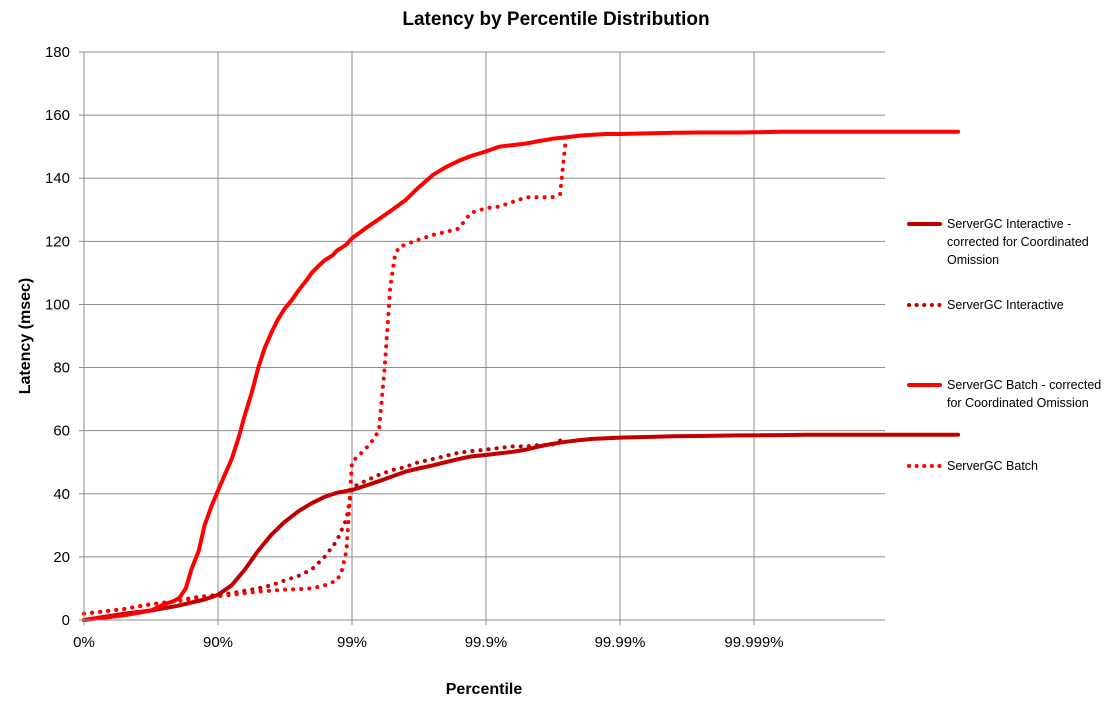  Describe the element at coordinates (555, 19) in the screenshot. I see `chart-title: Latency by Percentile Distribution` at that location.